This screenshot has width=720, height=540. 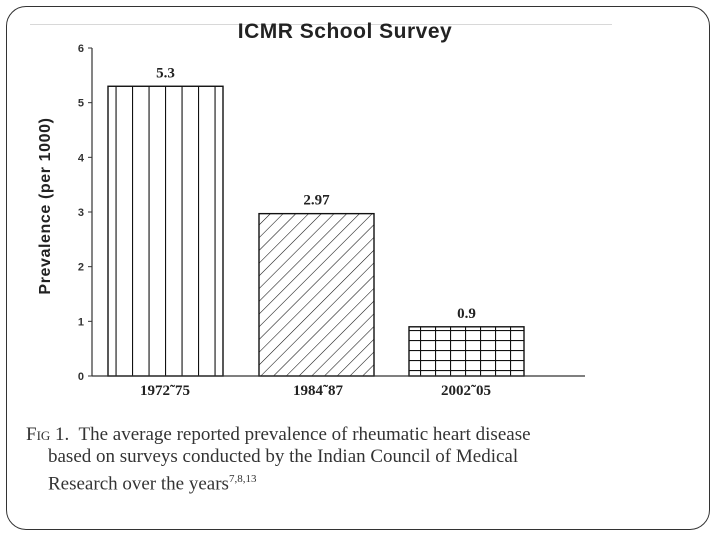 What do you see at coordinates (138, 484) in the screenshot?
I see `caption-text-3: Research over the years` at bounding box center [138, 484].